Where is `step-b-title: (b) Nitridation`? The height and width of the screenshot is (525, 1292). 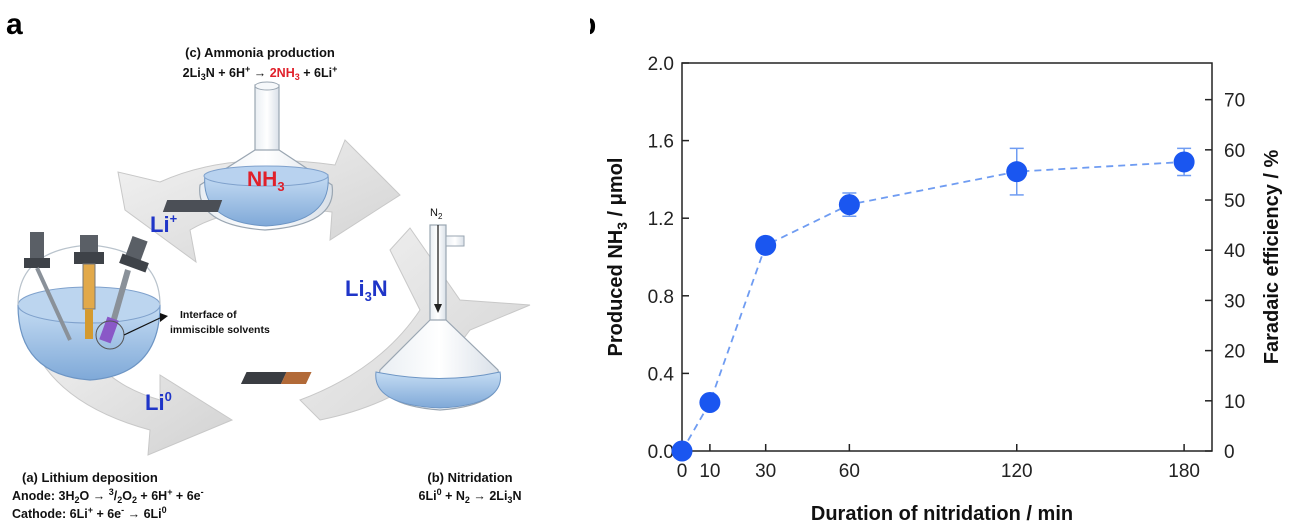
step-b-title: (b) Nitridation is located at coordinates (469, 477).